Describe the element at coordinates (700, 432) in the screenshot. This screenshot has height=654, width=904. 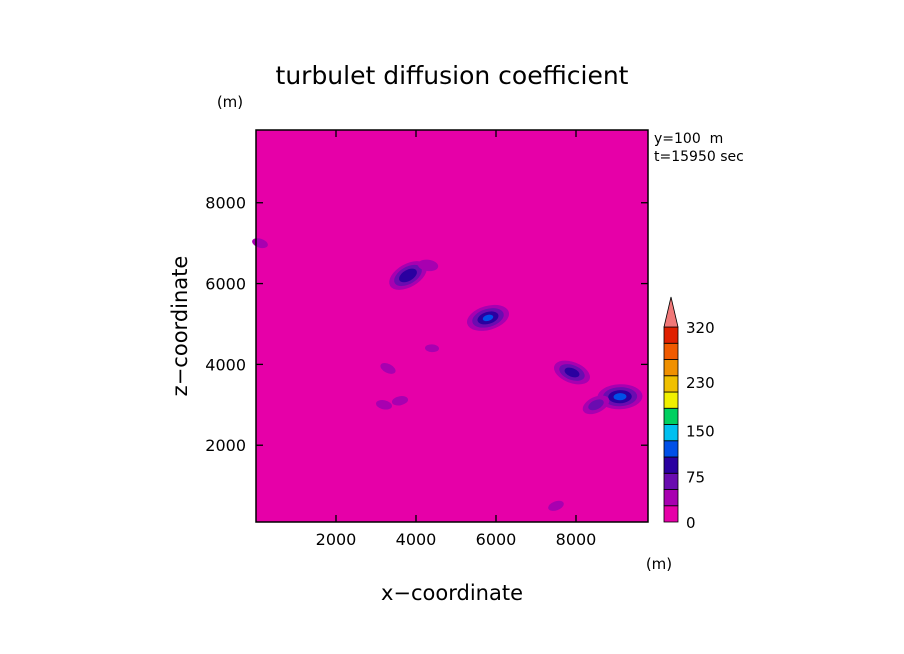
I see `colorbar-tick-label: 150` at that location.